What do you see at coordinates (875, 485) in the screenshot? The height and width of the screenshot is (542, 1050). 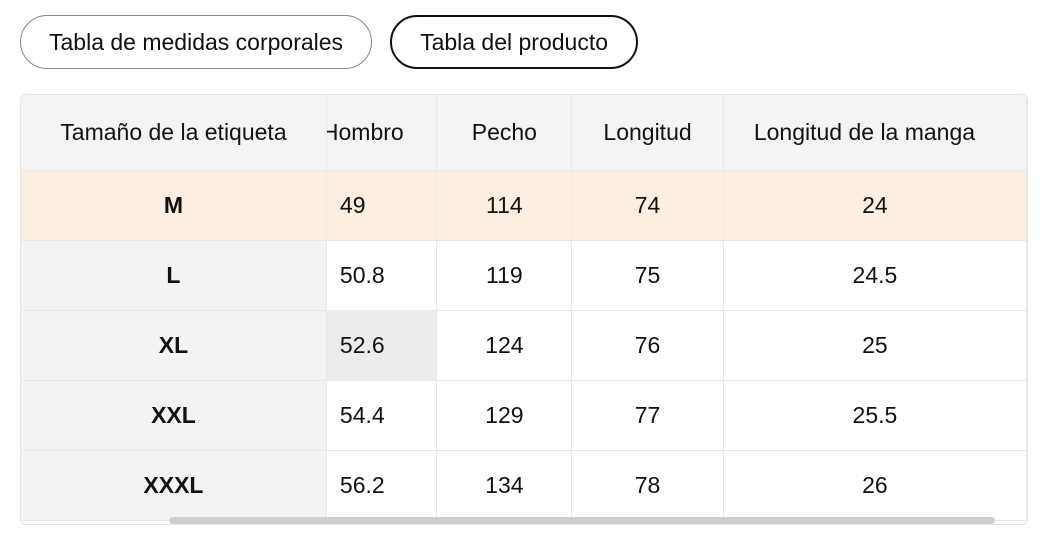 I see `sleeve-cell: 26` at bounding box center [875, 485].